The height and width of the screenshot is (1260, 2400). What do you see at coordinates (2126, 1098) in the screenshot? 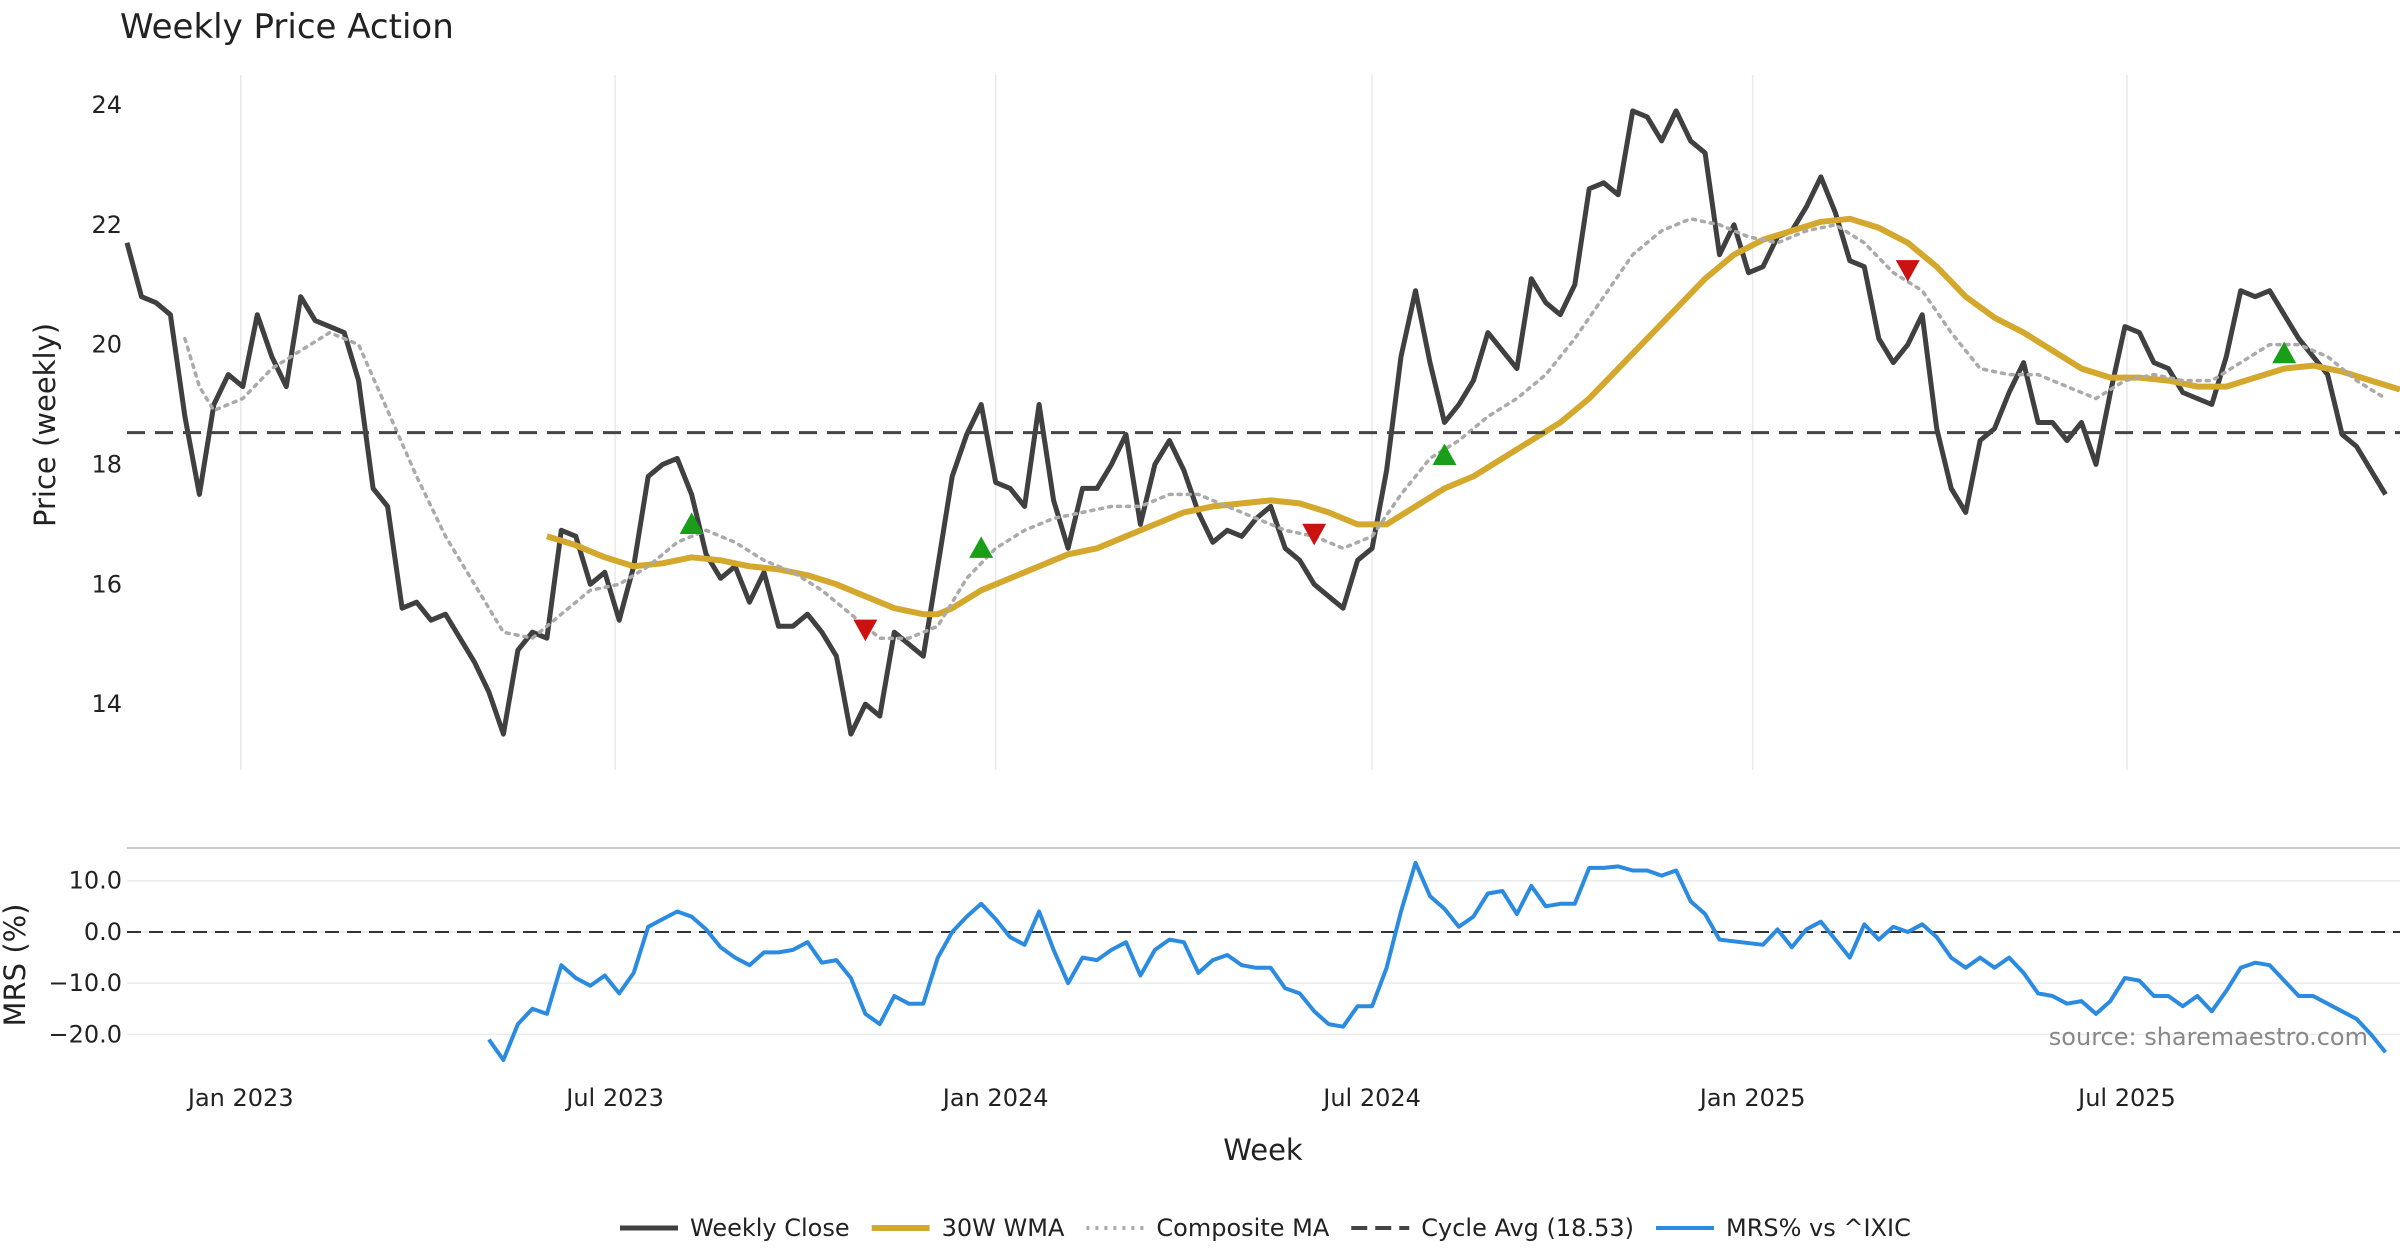
I see `x-tick-label: Jul 2025` at bounding box center [2126, 1098].